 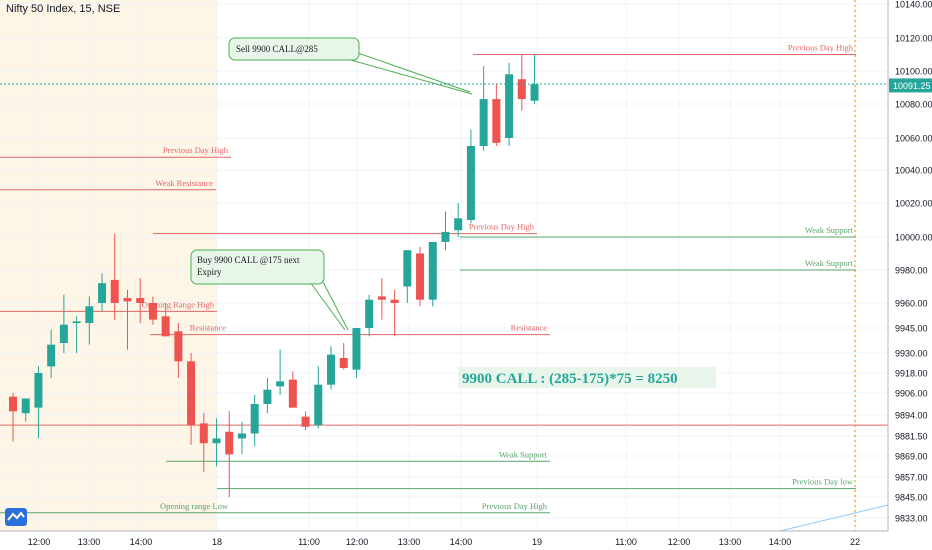 What do you see at coordinates (913, 105) in the screenshot?
I see `y-tick-label: 10080.00` at bounding box center [913, 105].